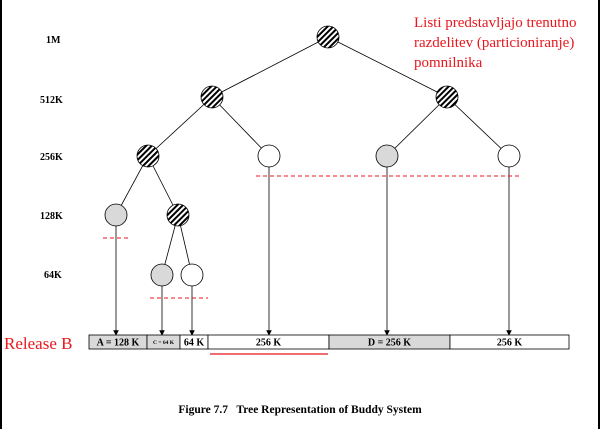 This screenshot has height=429, width=600. Describe the element at coordinates (53, 40) in the screenshot. I see `level-label-1m: 1M` at that location.